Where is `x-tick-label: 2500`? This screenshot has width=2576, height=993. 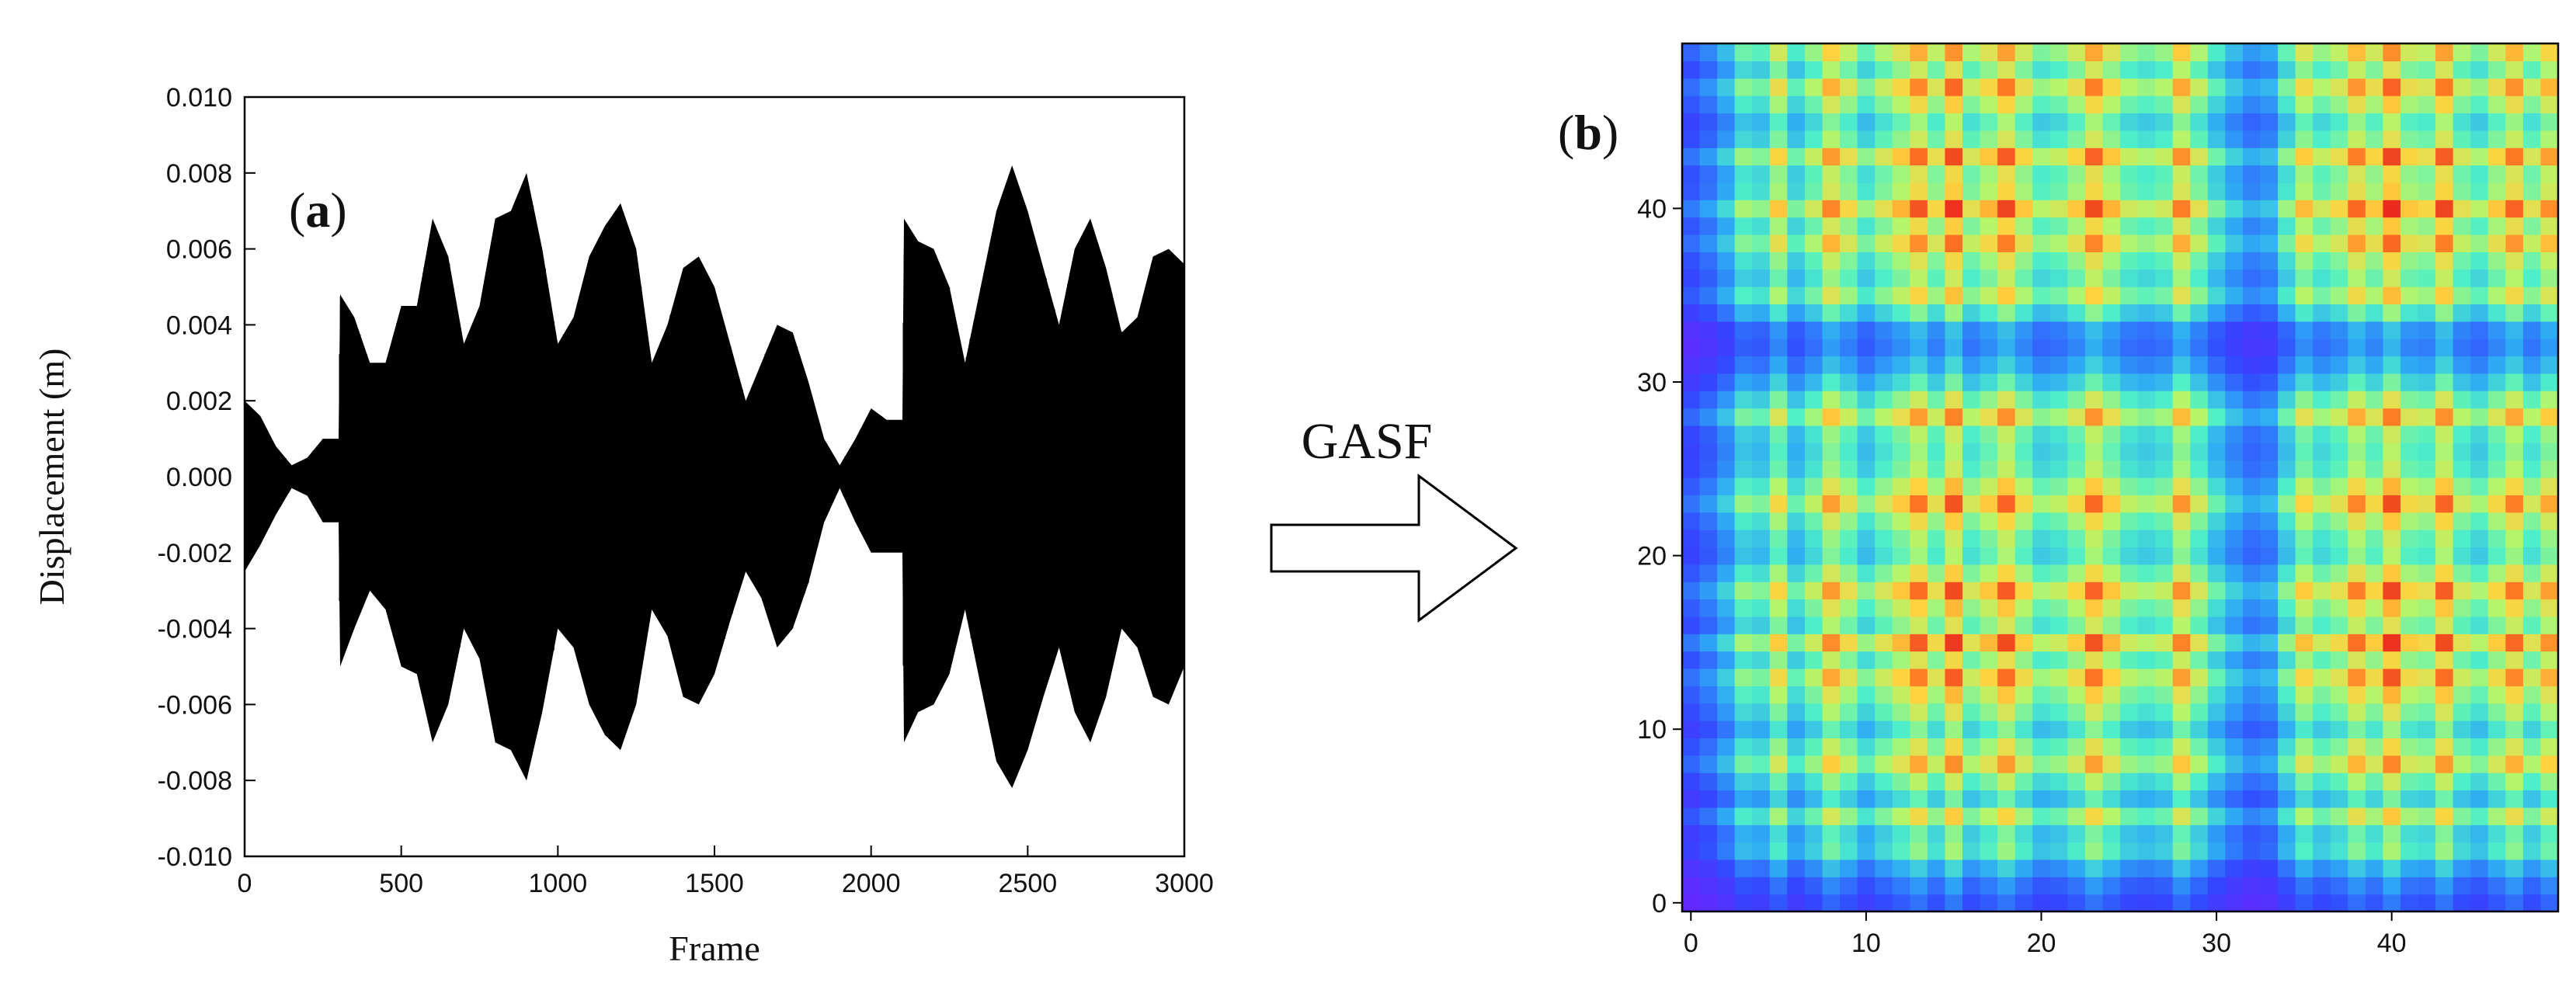 x-tick-label: 2500 is located at coordinates (1028, 883).